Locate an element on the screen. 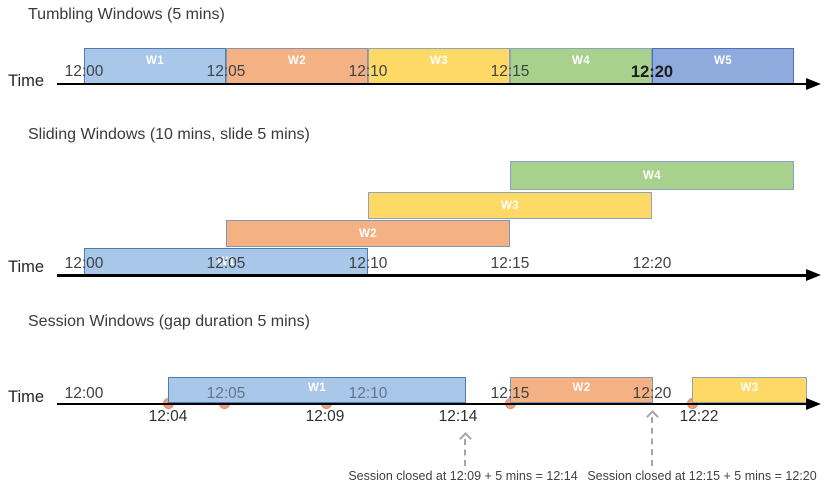 The image size is (829, 498). session-windows-event-time-1204: 12:04 is located at coordinates (168, 416).